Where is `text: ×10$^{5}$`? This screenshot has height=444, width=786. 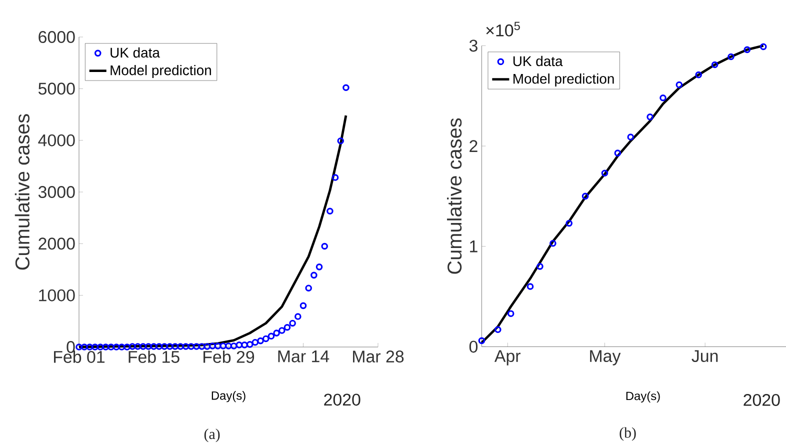 text: ×10$^{5}$ is located at coordinates (503, 29).